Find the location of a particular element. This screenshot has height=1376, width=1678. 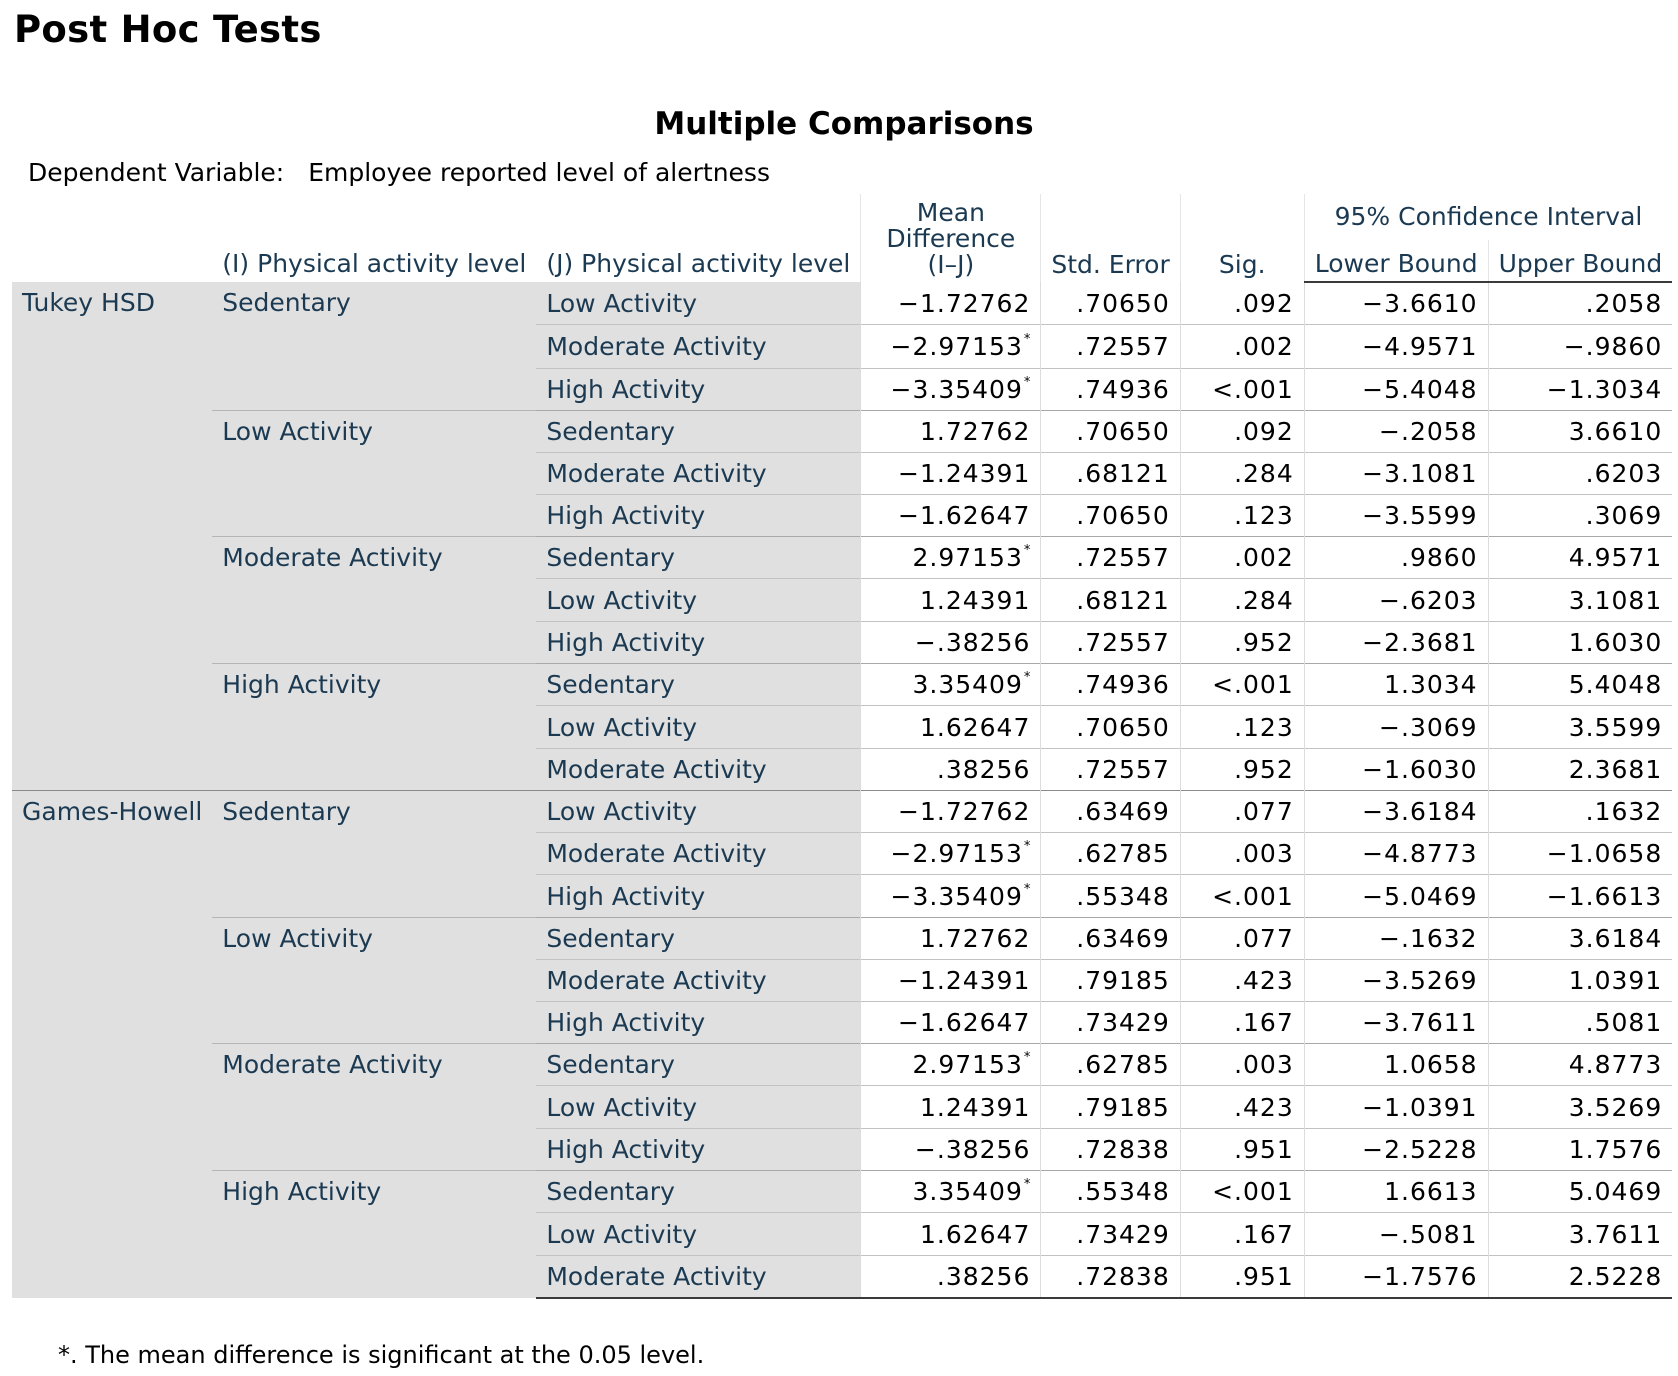

dependent-variable-value: Employee reported level of alertness is located at coordinates (539, 172).